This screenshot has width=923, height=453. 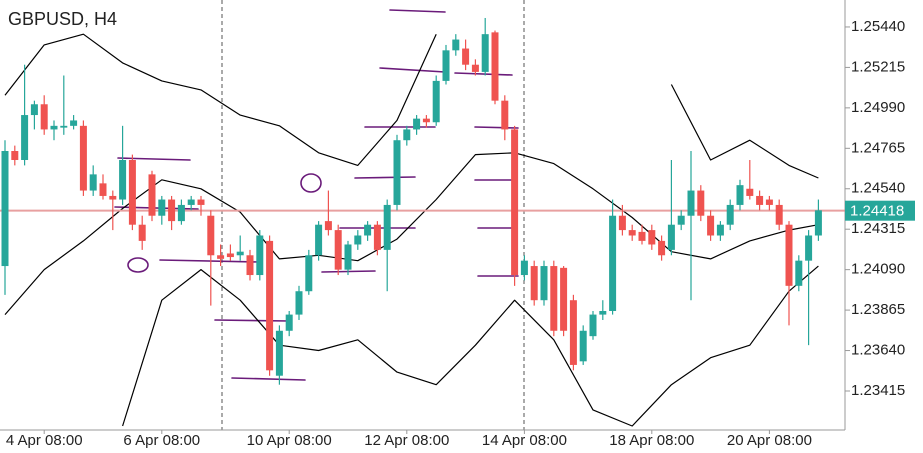 What do you see at coordinates (878, 26) in the screenshot?
I see `y-tick-label: 1.25440` at bounding box center [878, 26].